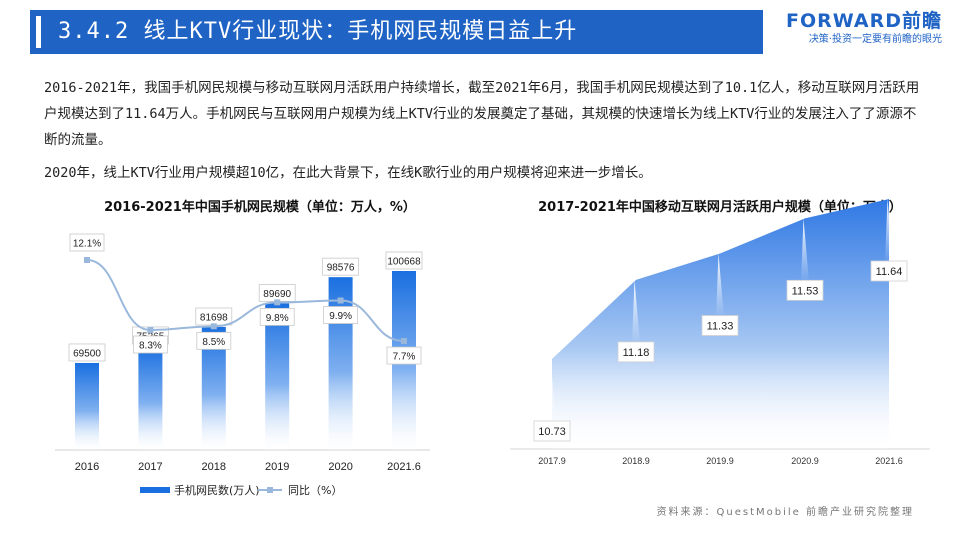  What do you see at coordinates (214, 317) in the screenshot?
I see `chart1-bar-label: 81698` at bounding box center [214, 317].